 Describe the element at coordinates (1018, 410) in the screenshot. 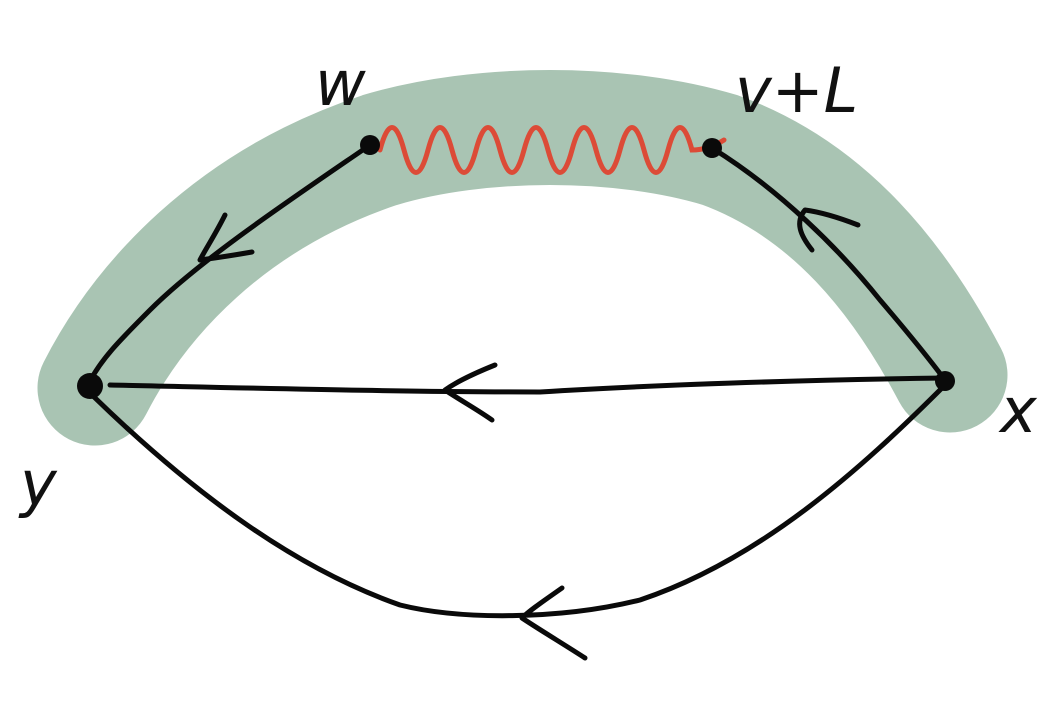

I see `node-label: x` at that location.